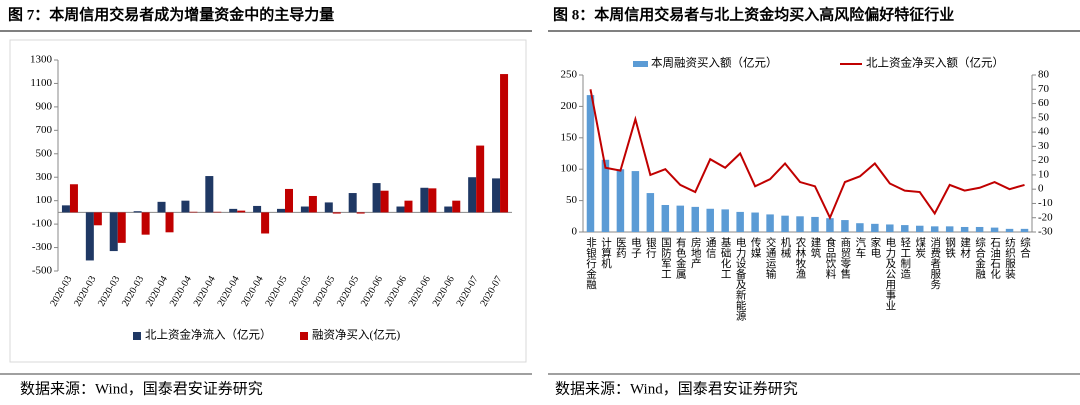 The image size is (1080, 405). Describe the element at coordinates (859, 247) in the screenshot. I see `x-tick-label: 汽车` at that location.